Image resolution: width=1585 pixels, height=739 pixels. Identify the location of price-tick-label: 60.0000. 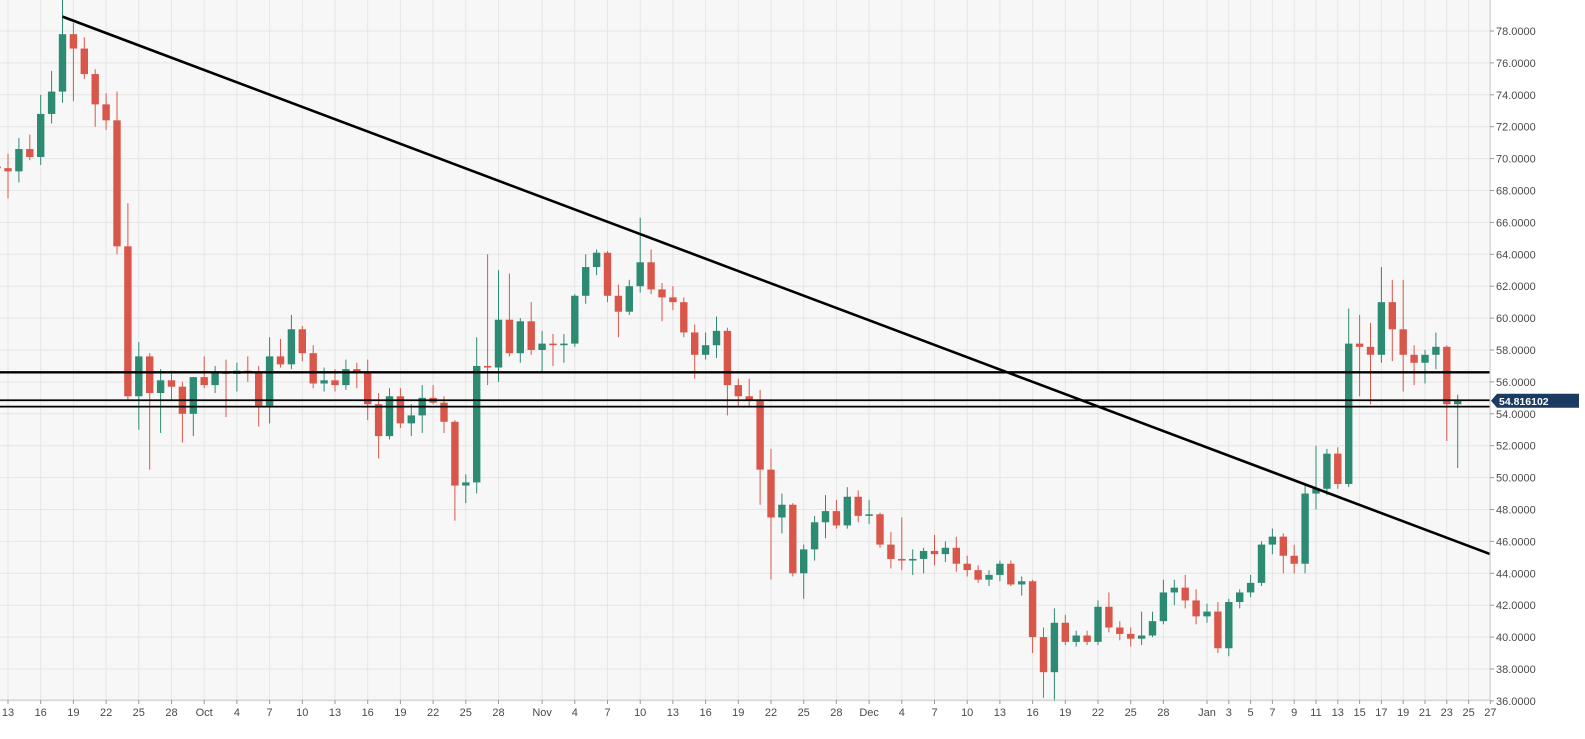
(1516, 319).